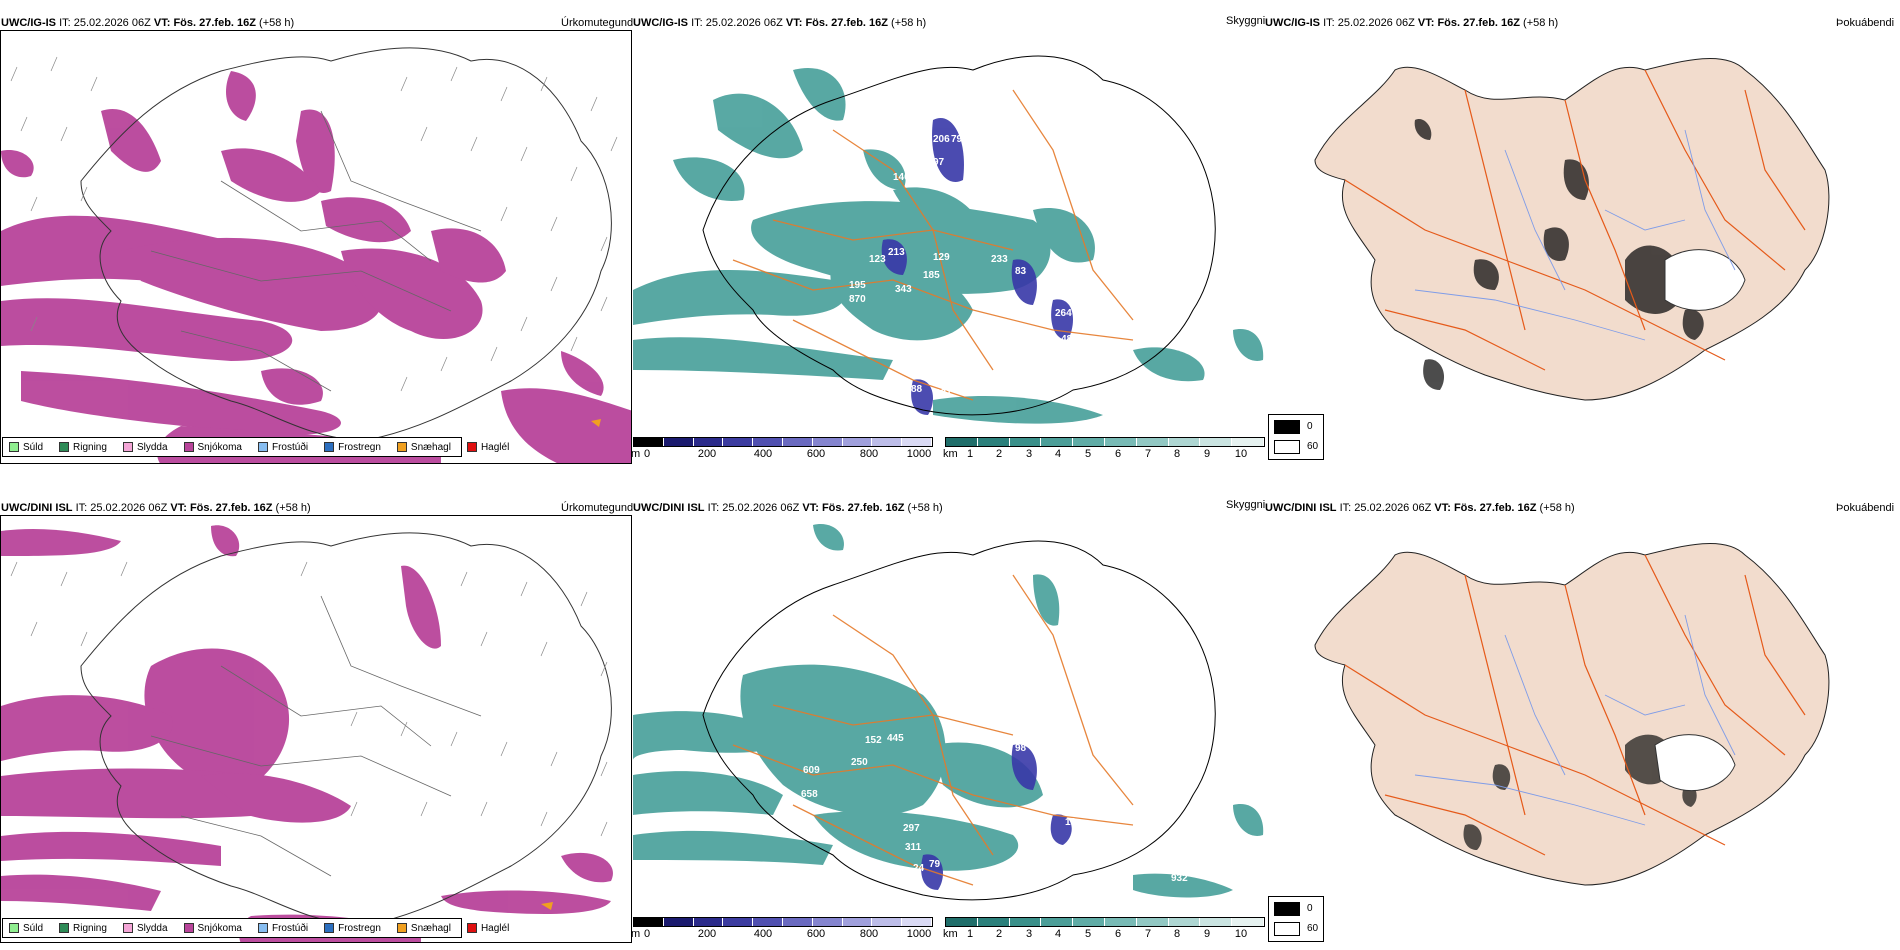 This screenshot has height=950, width=1900. I want to click on ceiling-label: 658, so click(809, 794).